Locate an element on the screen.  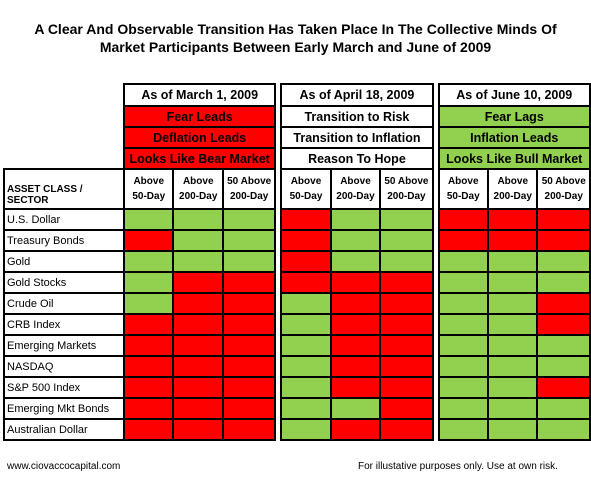
column-header: Above 50-Day is located at coordinates (463, 189).